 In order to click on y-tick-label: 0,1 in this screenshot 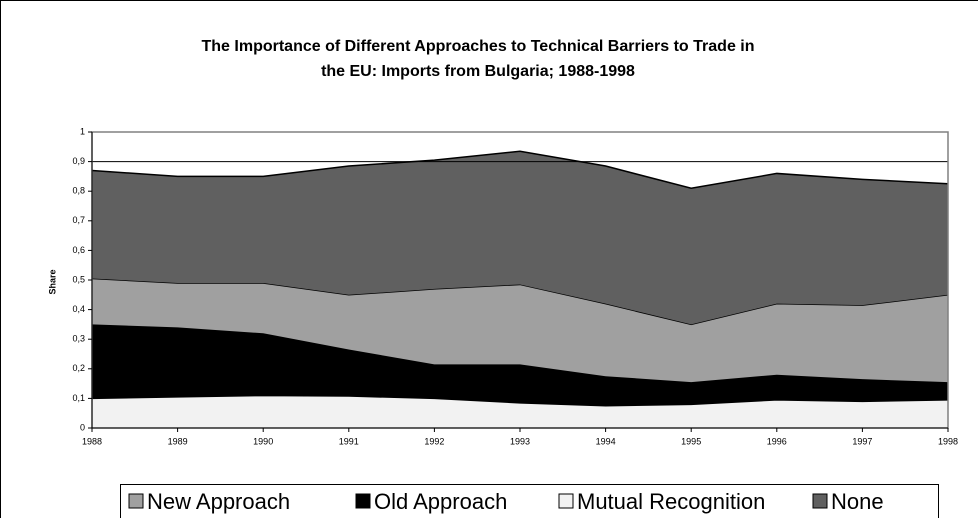, I will do `click(78, 398)`.